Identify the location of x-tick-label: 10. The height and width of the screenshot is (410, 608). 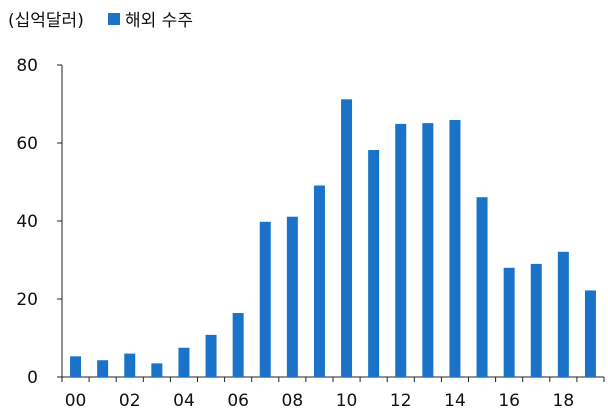
(347, 400).